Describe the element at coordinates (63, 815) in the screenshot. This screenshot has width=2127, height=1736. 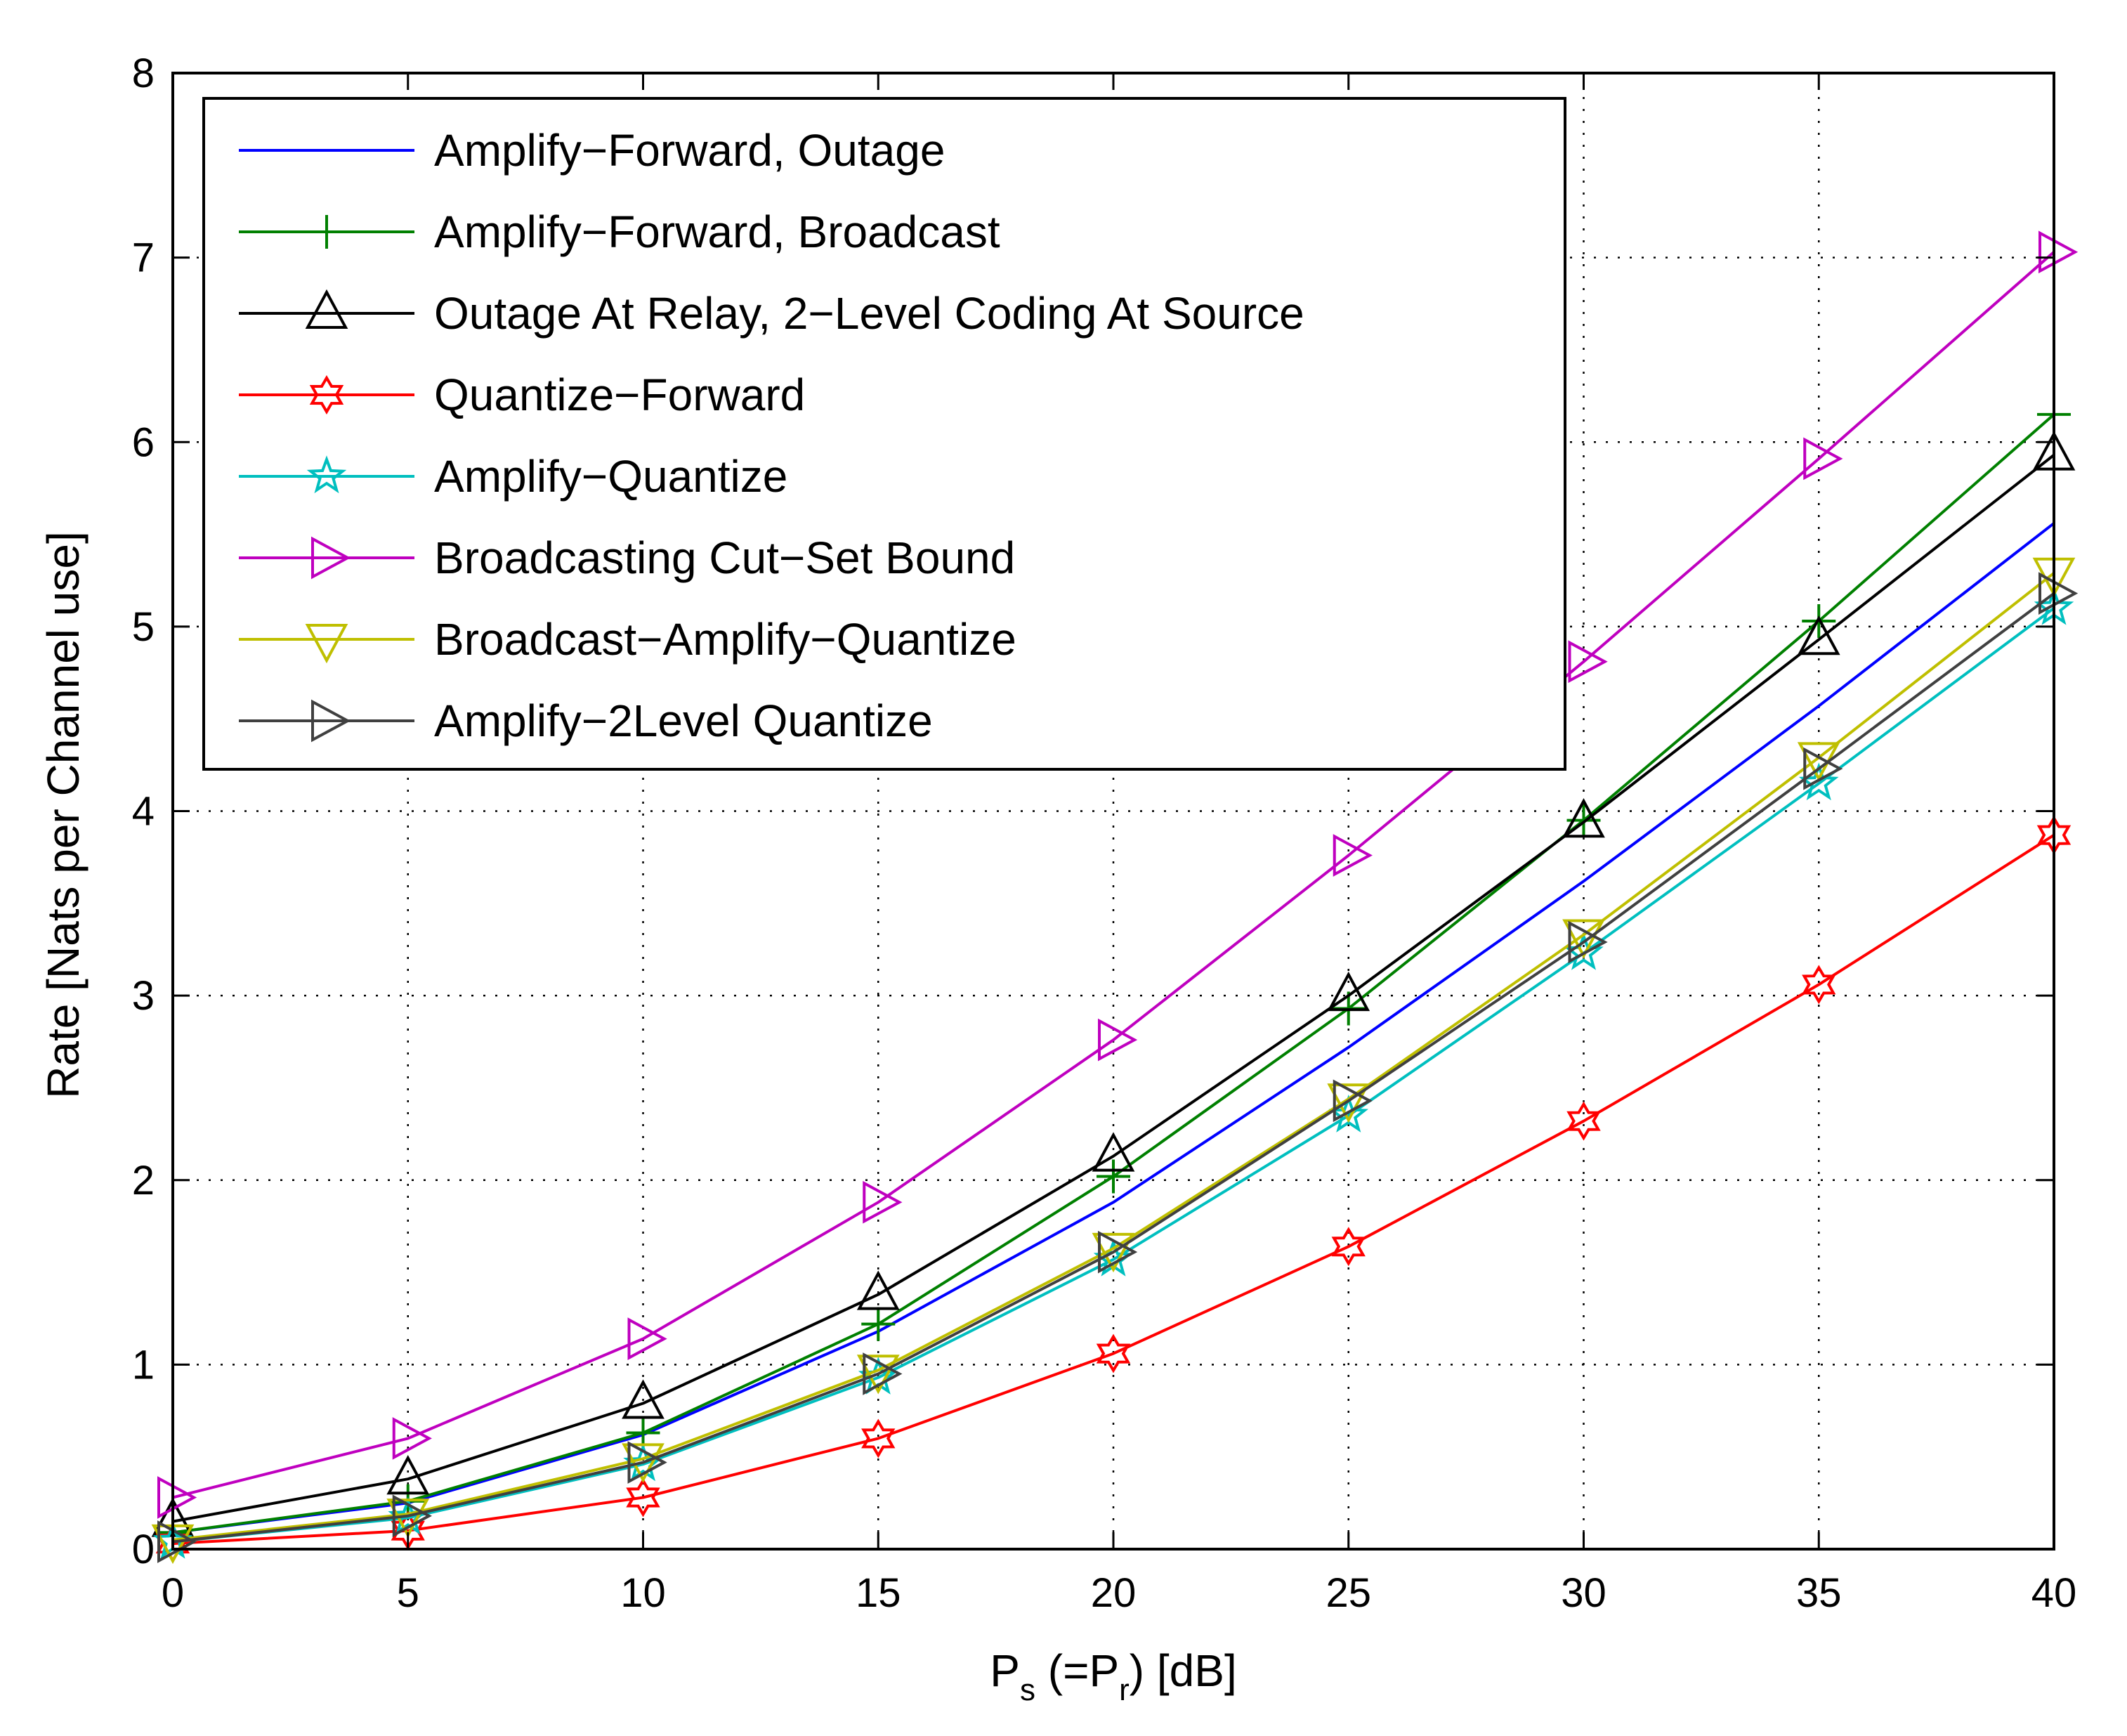
I see `y-axis-title: Rate [Nats per Channel use]` at that location.